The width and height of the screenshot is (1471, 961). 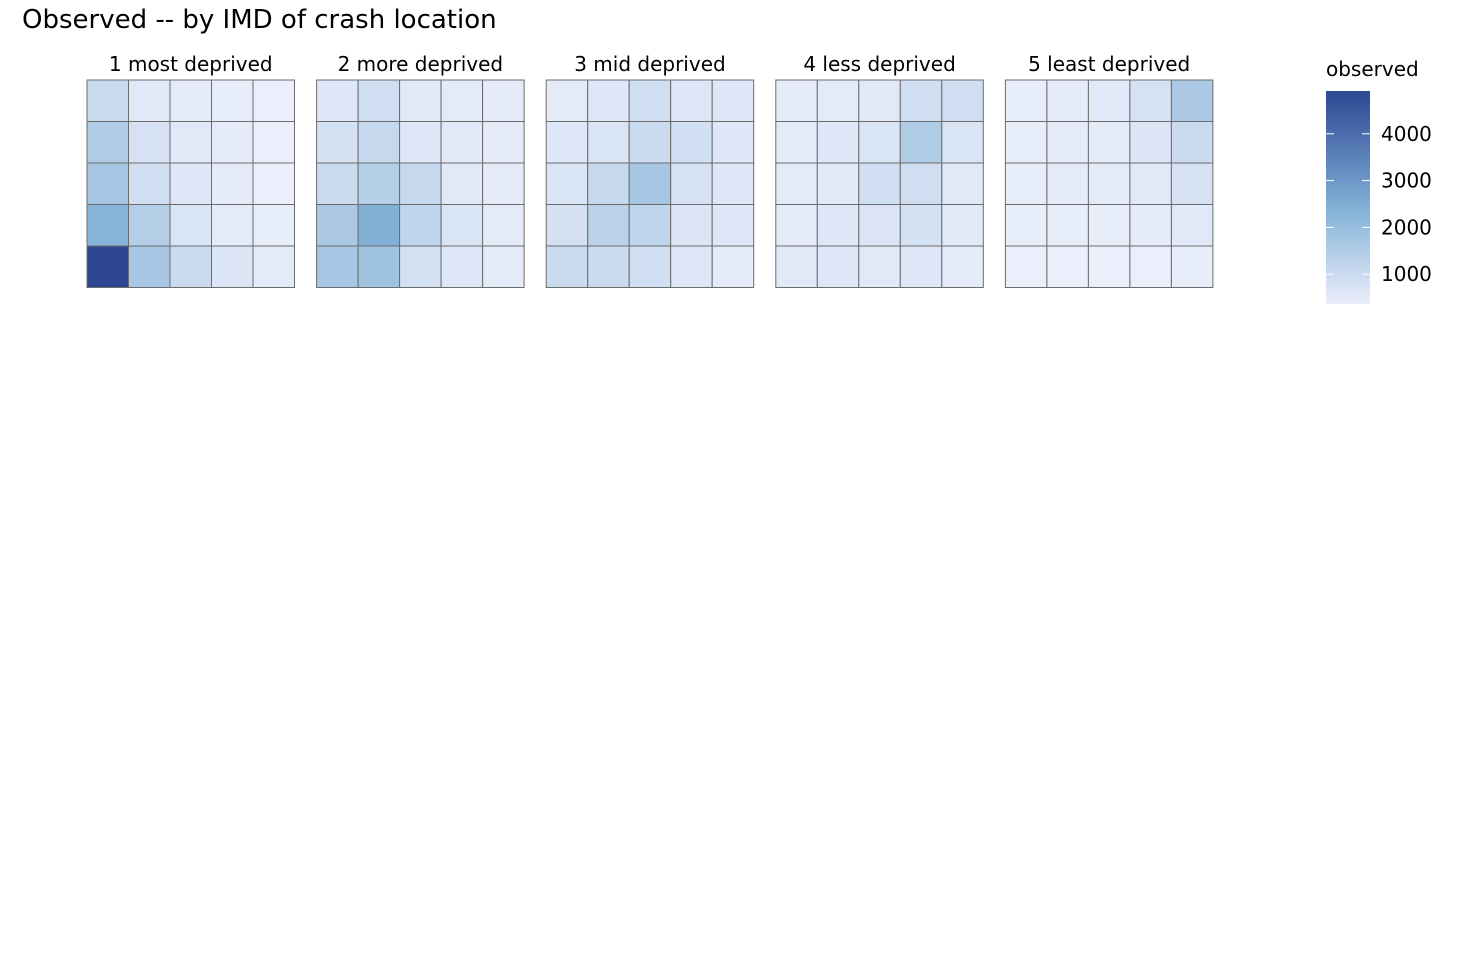 I want to click on legend-title: observed, so click(x=1372, y=69).